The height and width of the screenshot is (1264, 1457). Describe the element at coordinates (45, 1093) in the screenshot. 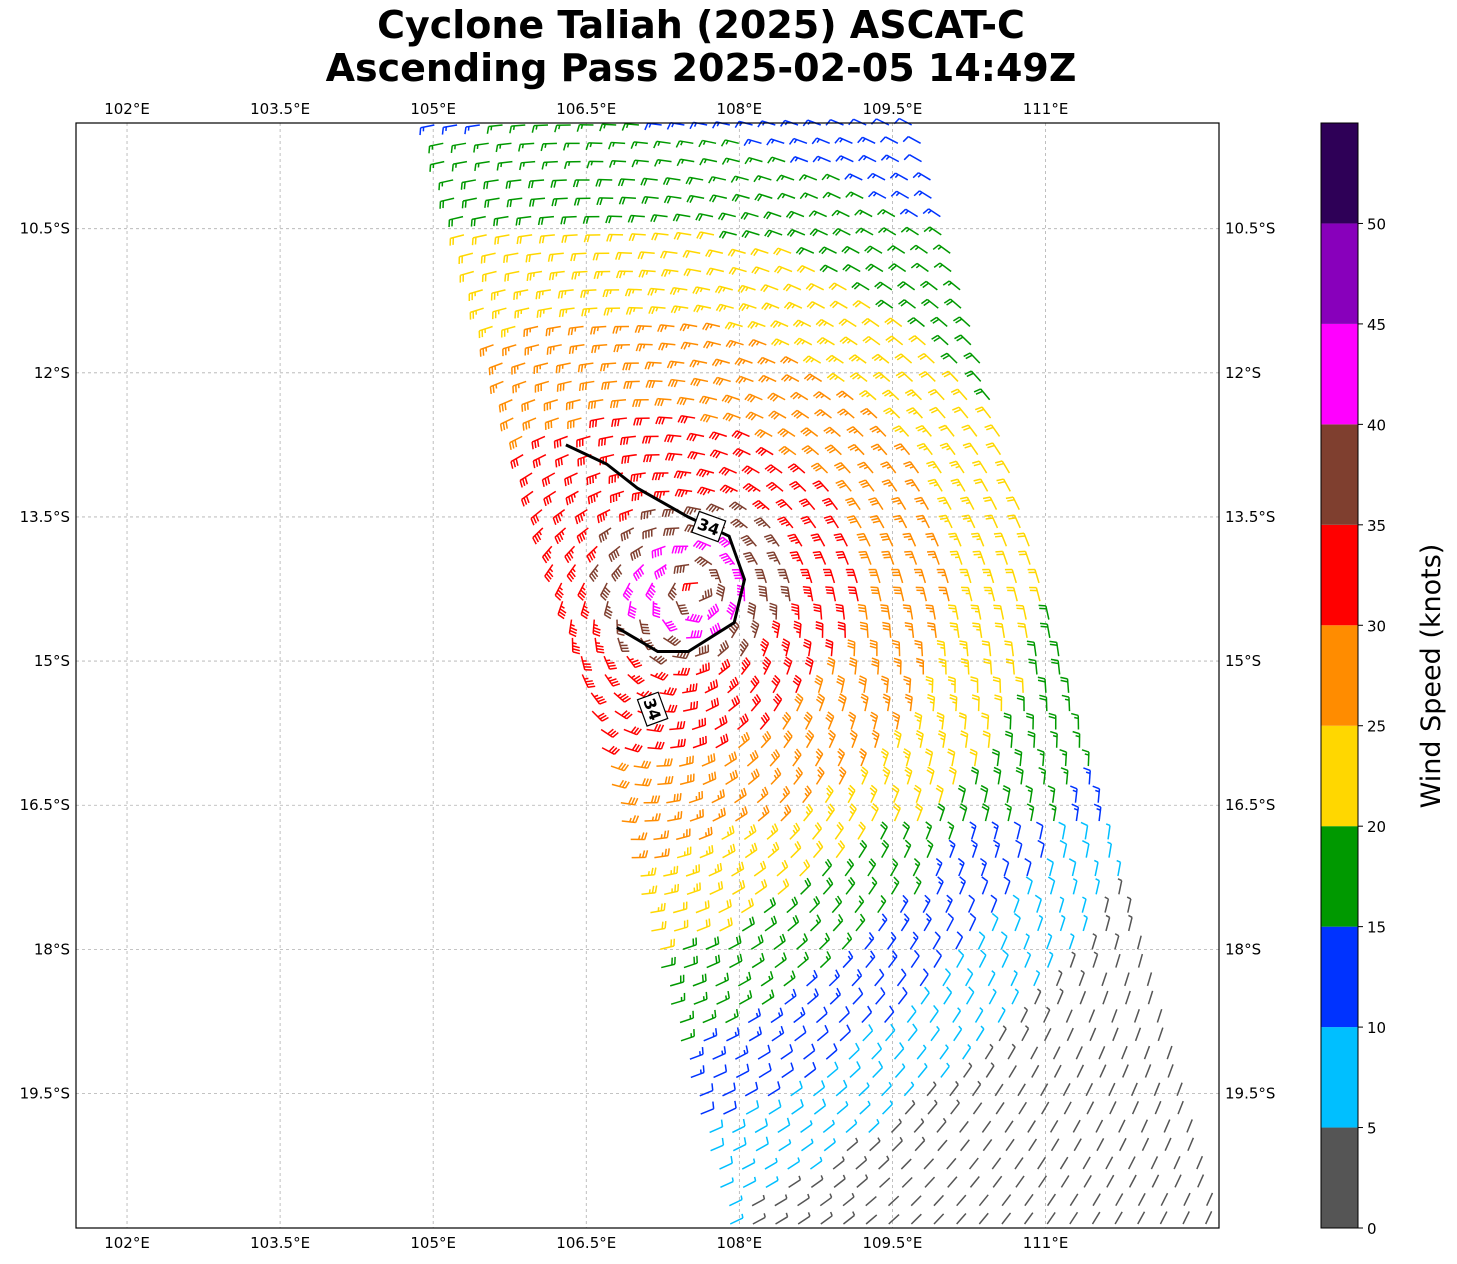

I see `lat-tick-label-left: 19.5°S` at that location.